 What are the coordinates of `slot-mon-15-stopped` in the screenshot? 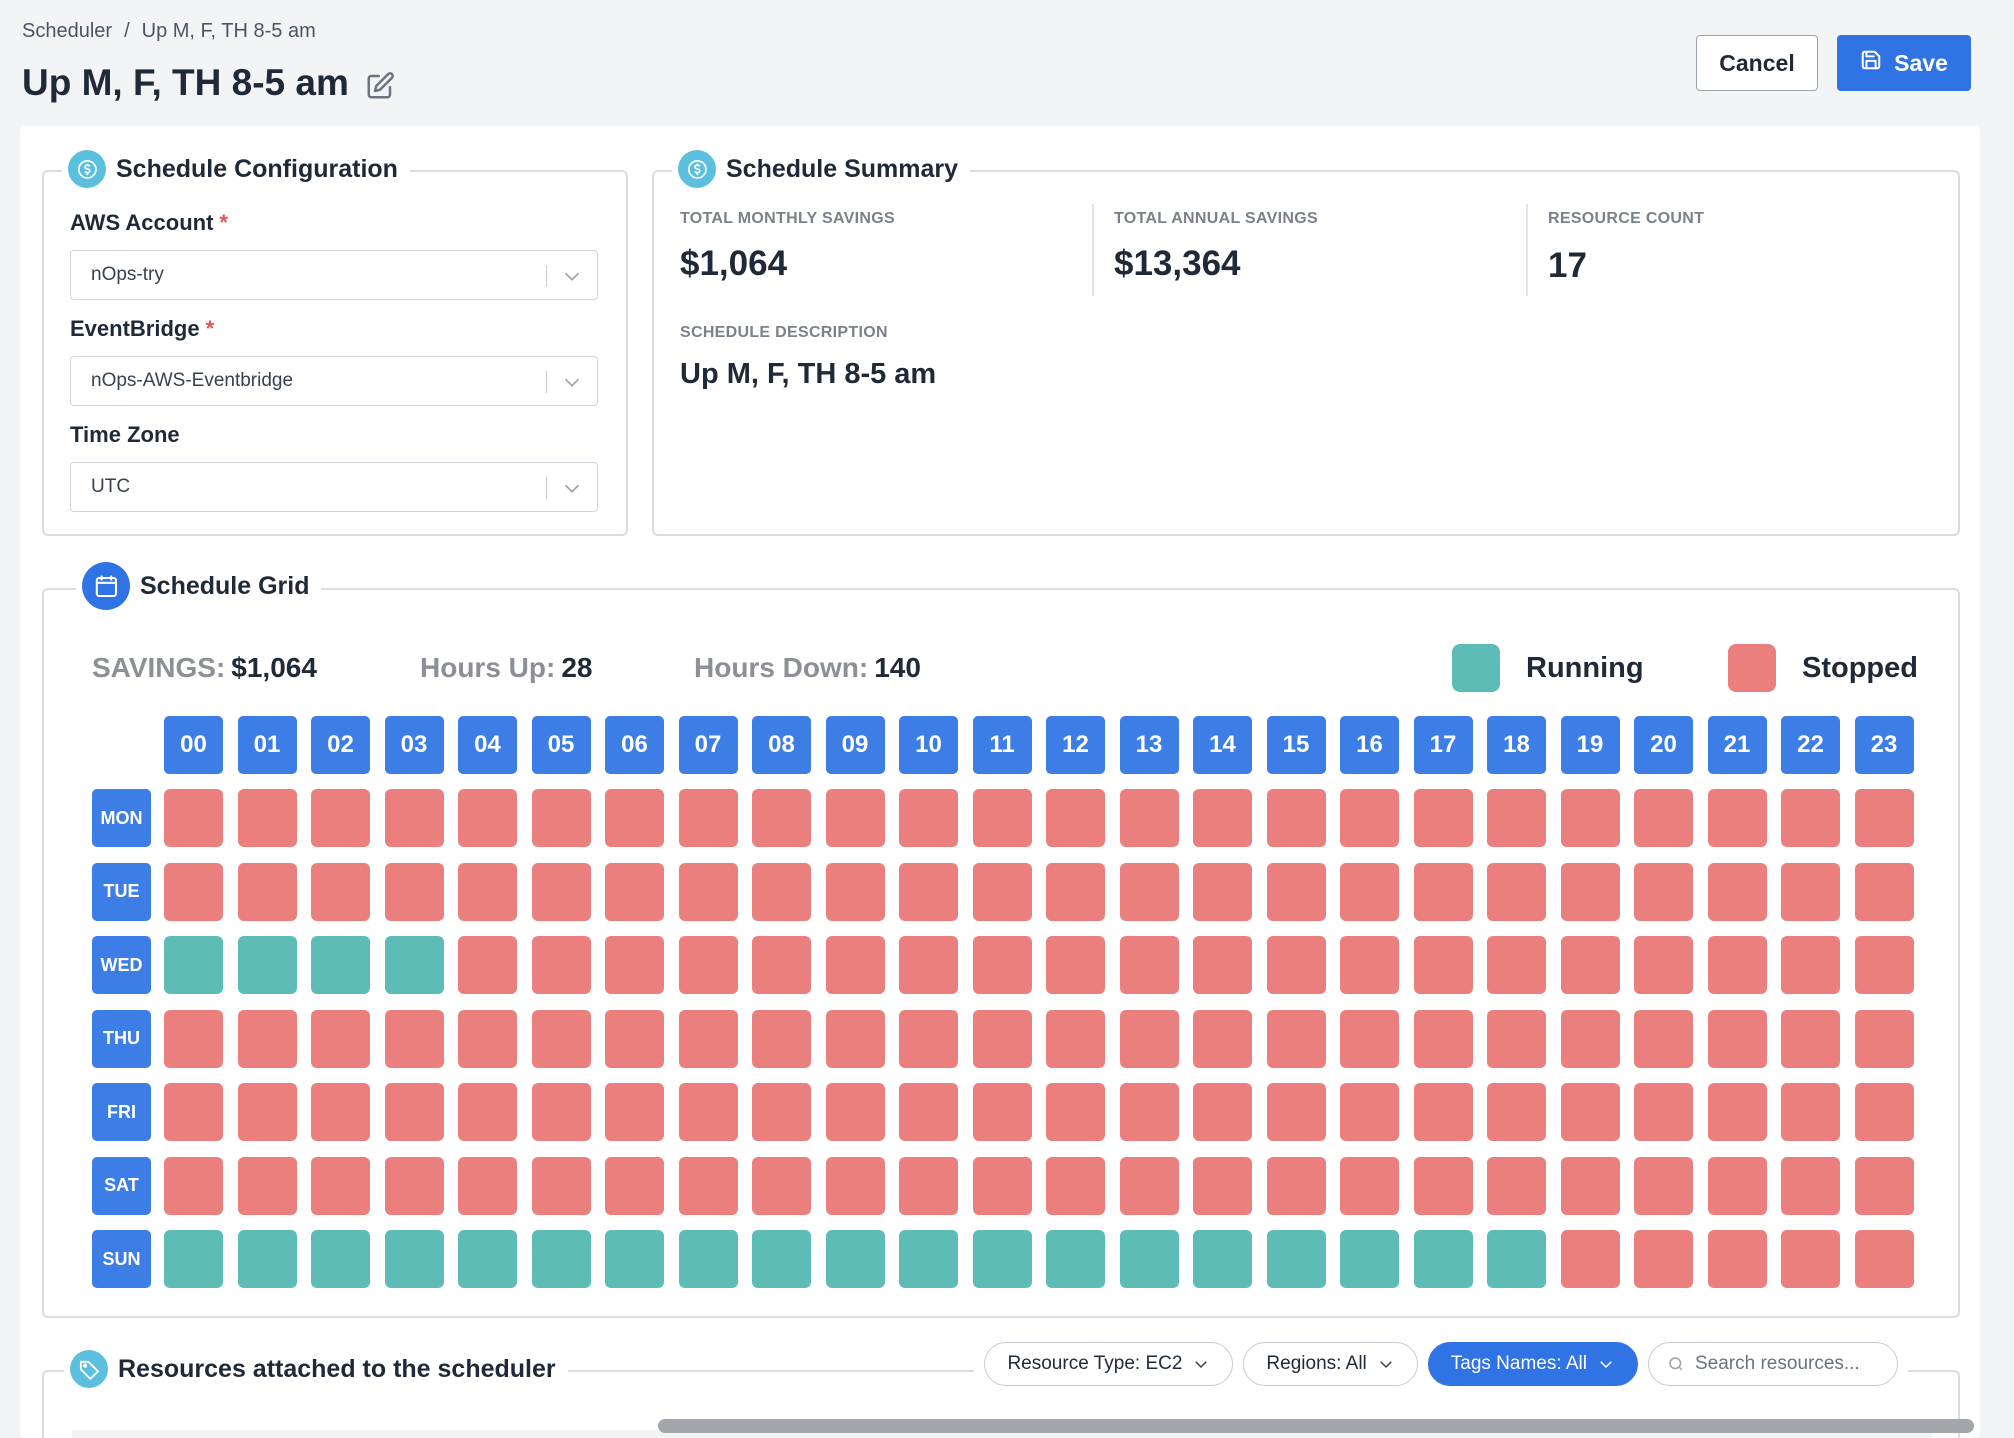 It's located at (1296, 818).